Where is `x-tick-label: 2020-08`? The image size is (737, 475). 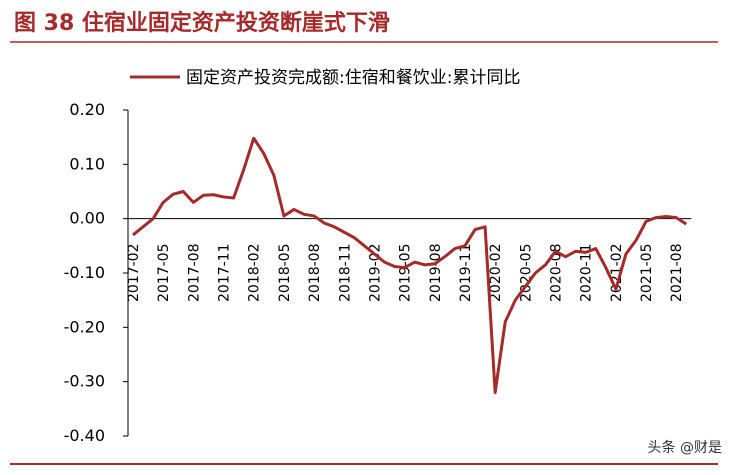 x-tick-label: 2020-08 is located at coordinates (557, 273).